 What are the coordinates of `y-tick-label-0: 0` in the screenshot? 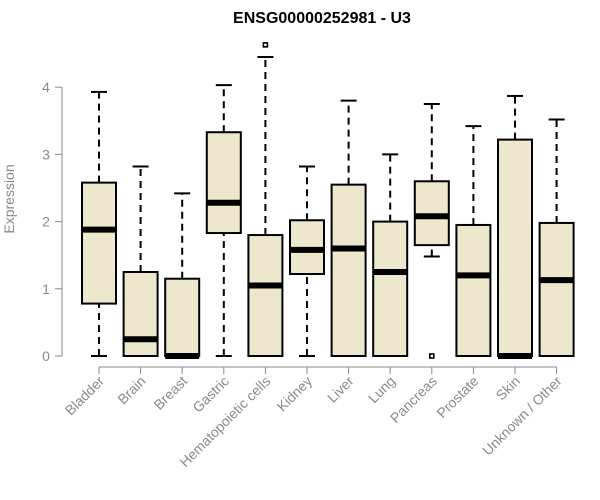 It's located at (46, 356).